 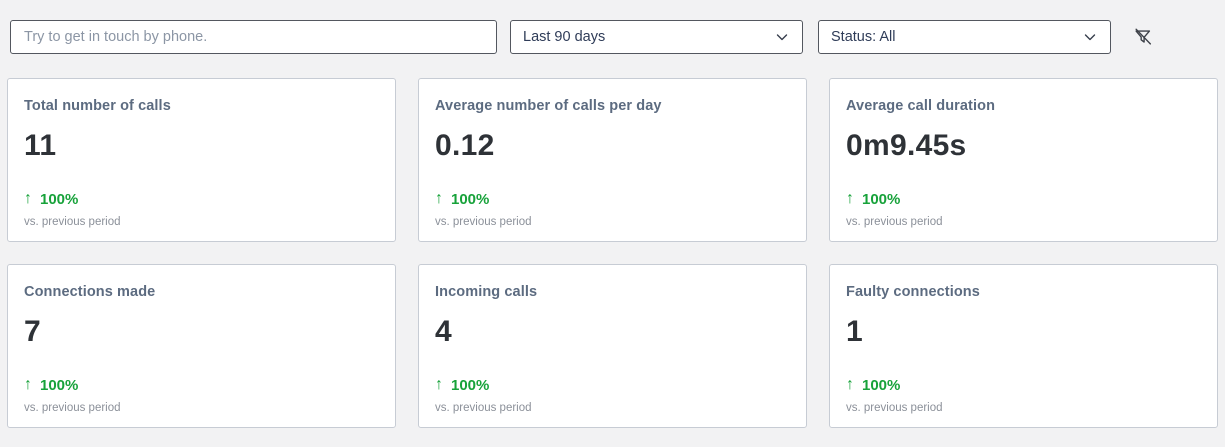 What do you see at coordinates (40, 145) in the screenshot?
I see `card-value: 11` at bounding box center [40, 145].